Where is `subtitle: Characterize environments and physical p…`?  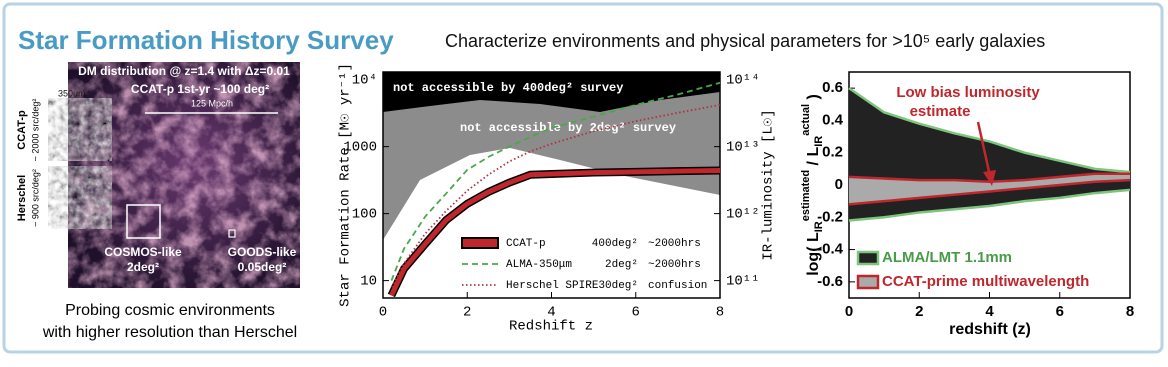 subtitle: Characterize environments and physical p… is located at coordinates (745, 41).